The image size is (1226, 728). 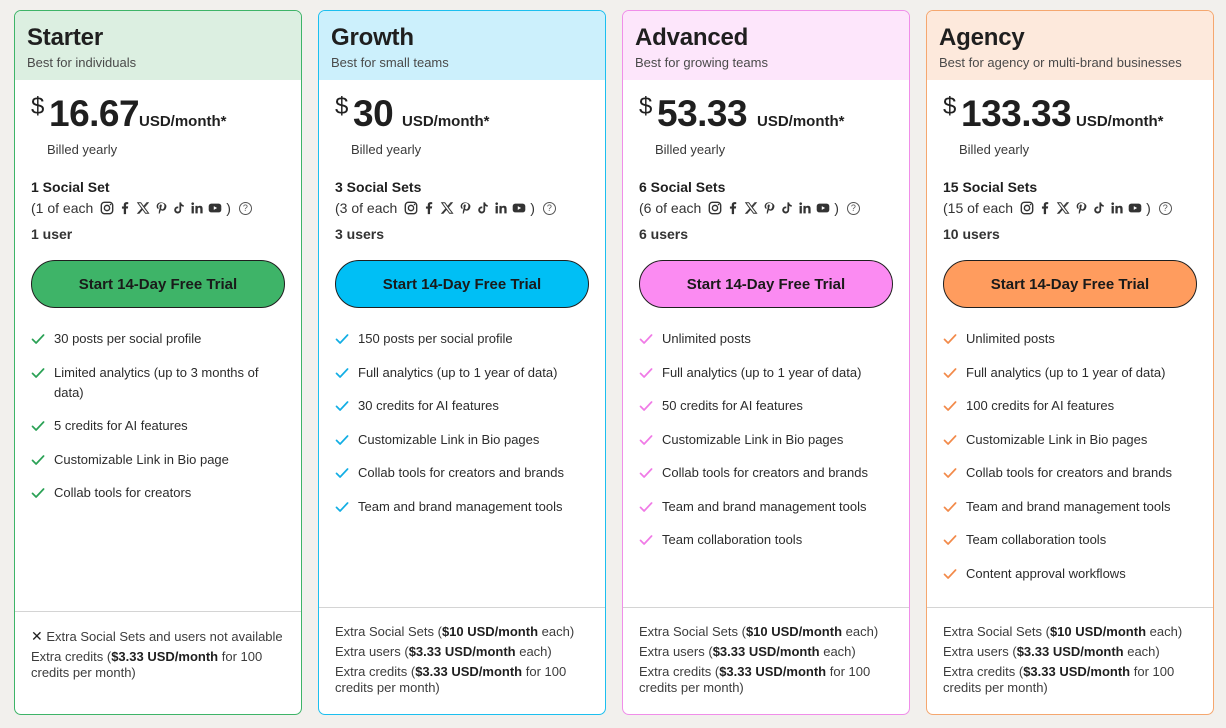 I want to click on feature-item: 150 posts per social profile, so click(x=463, y=339).